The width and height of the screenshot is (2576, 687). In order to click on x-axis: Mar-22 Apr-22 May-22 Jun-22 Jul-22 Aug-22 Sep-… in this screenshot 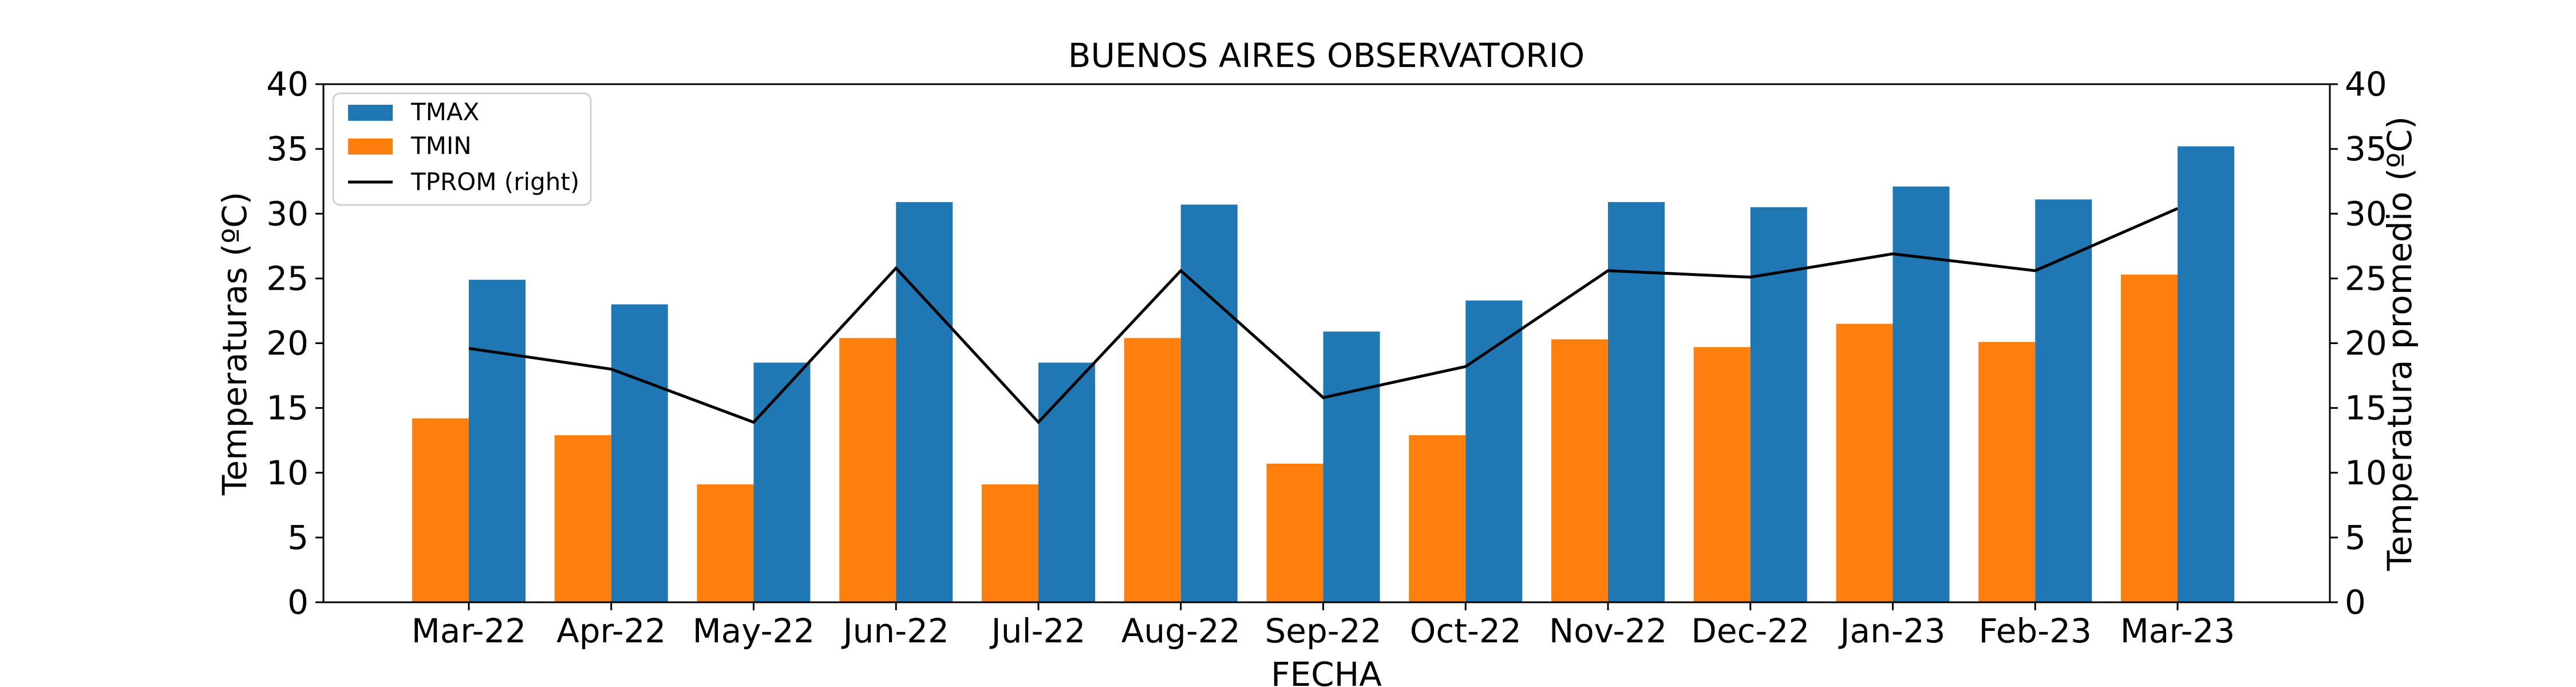, I will do `click(1323, 626)`.